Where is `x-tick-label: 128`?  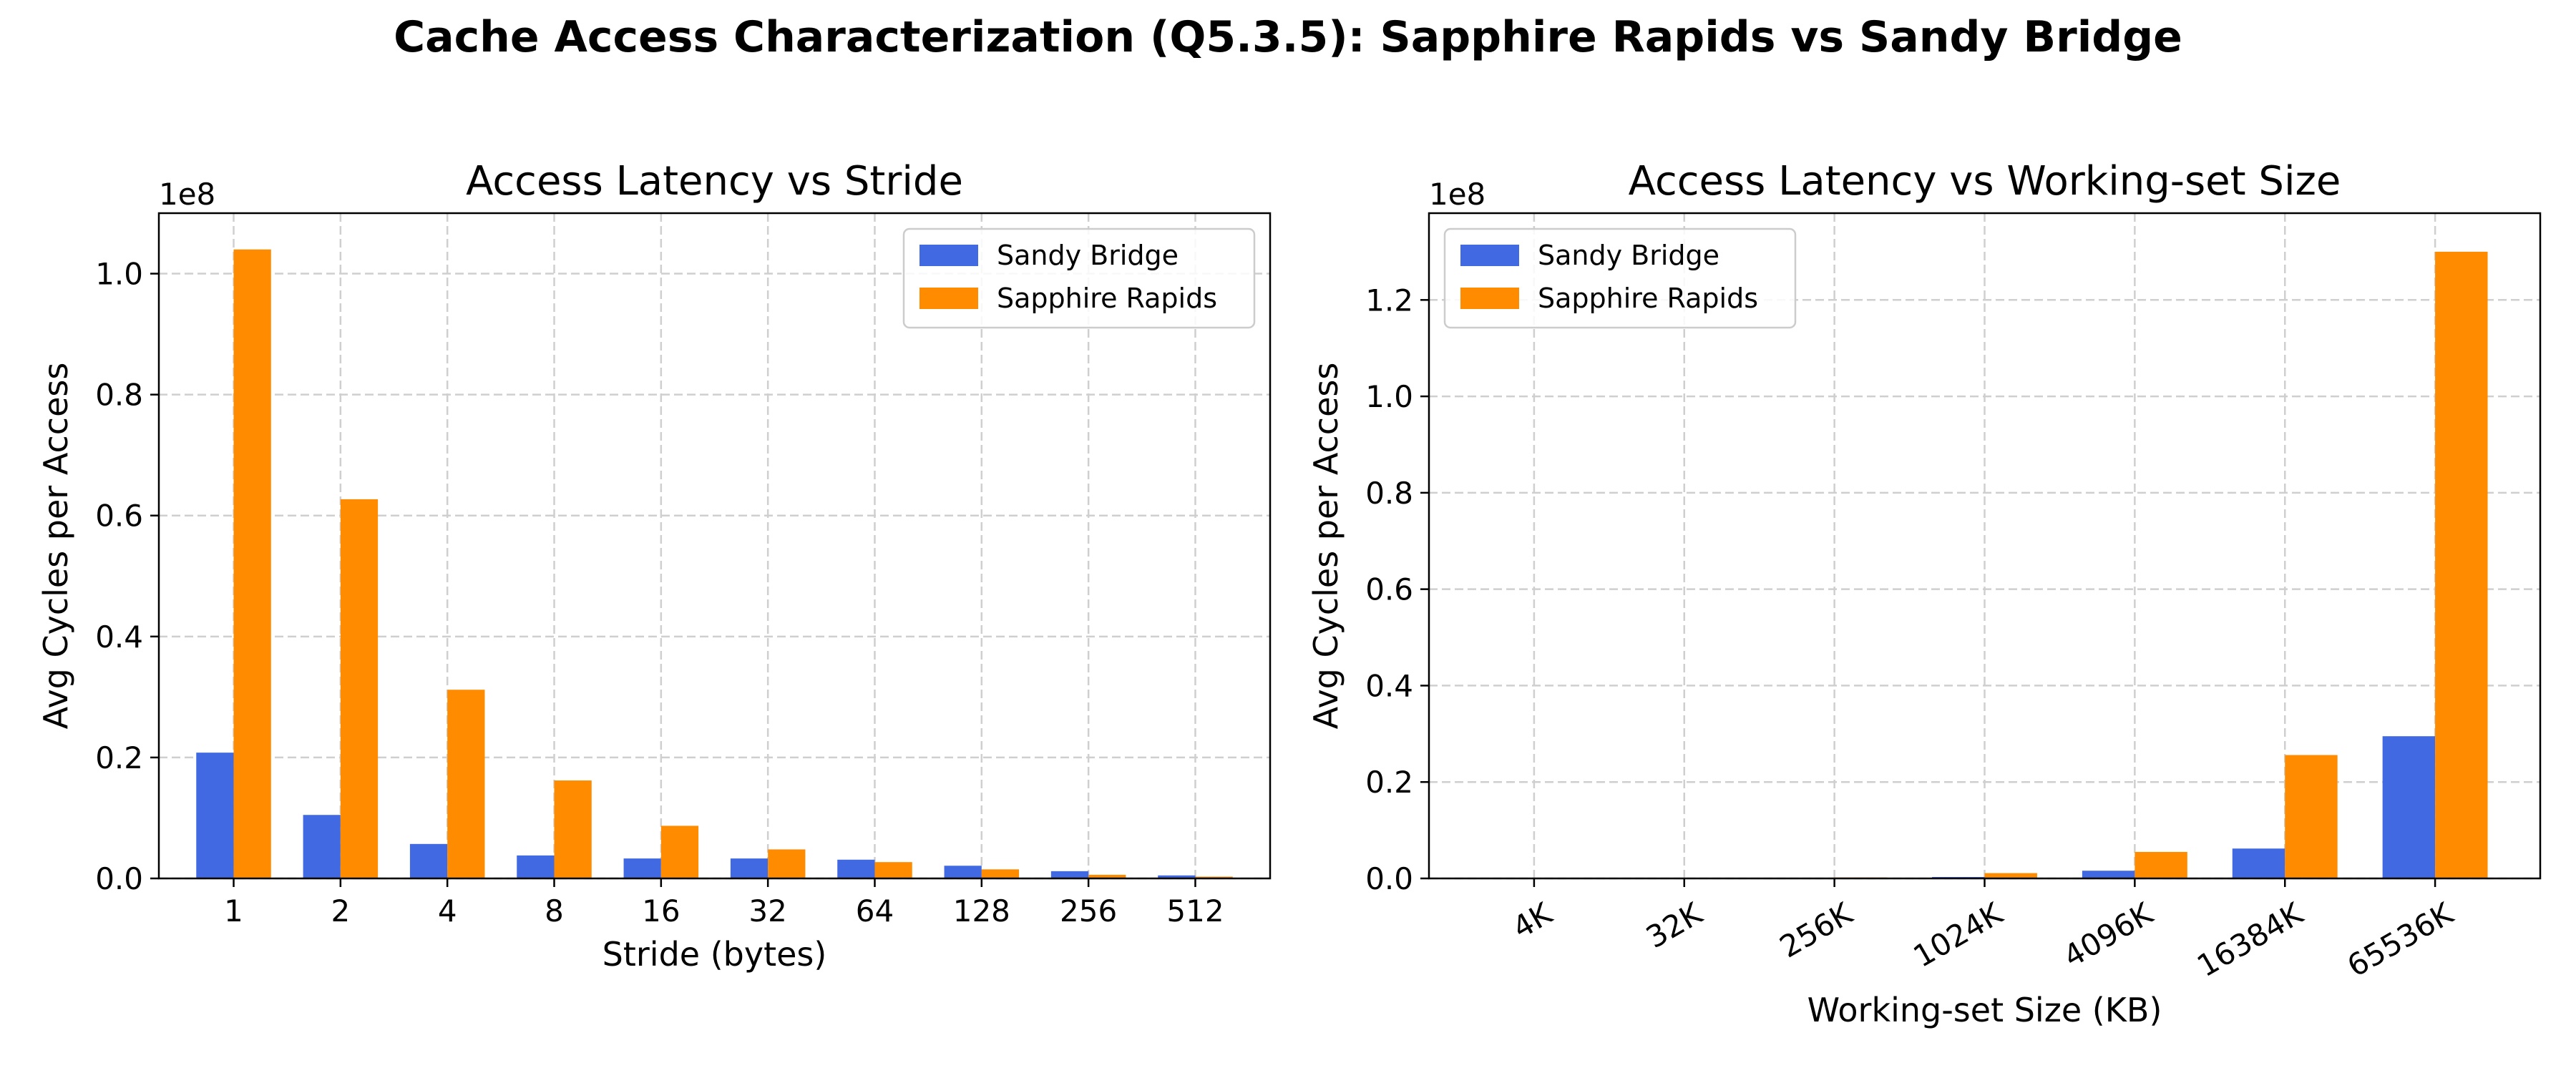 x-tick-label: 128 is located at coordinates (981, 911).